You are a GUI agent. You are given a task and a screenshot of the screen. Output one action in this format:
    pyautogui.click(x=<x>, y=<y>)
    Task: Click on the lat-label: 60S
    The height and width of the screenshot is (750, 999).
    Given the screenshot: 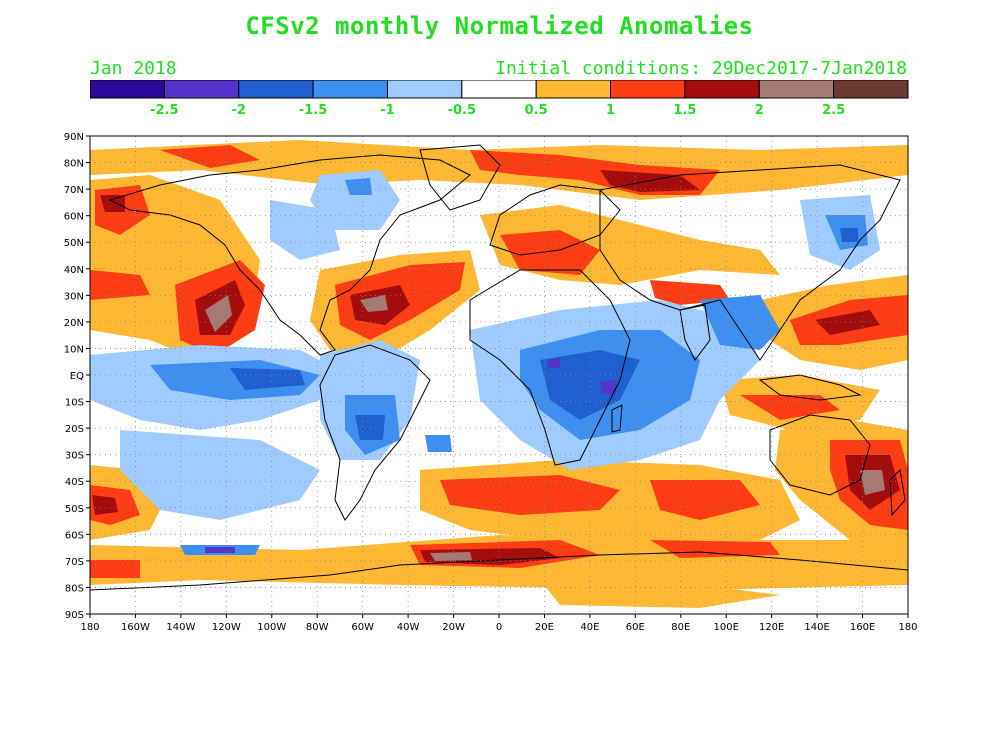 What is the action you would take?
    pyautogui.click(x=74, y=535)
    